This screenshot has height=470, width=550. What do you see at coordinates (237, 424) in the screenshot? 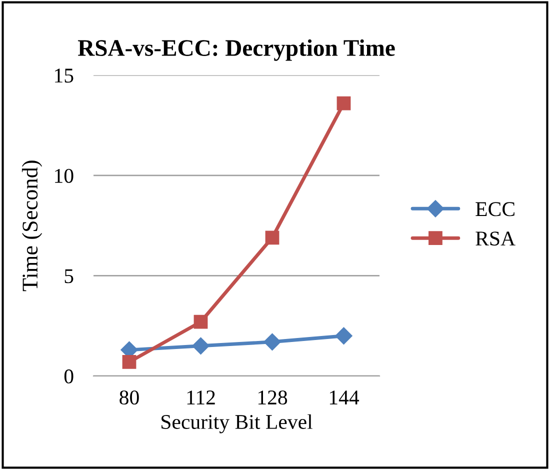
I see `x-axis-title: Security Bit Level` at bounding box center [237, 424].